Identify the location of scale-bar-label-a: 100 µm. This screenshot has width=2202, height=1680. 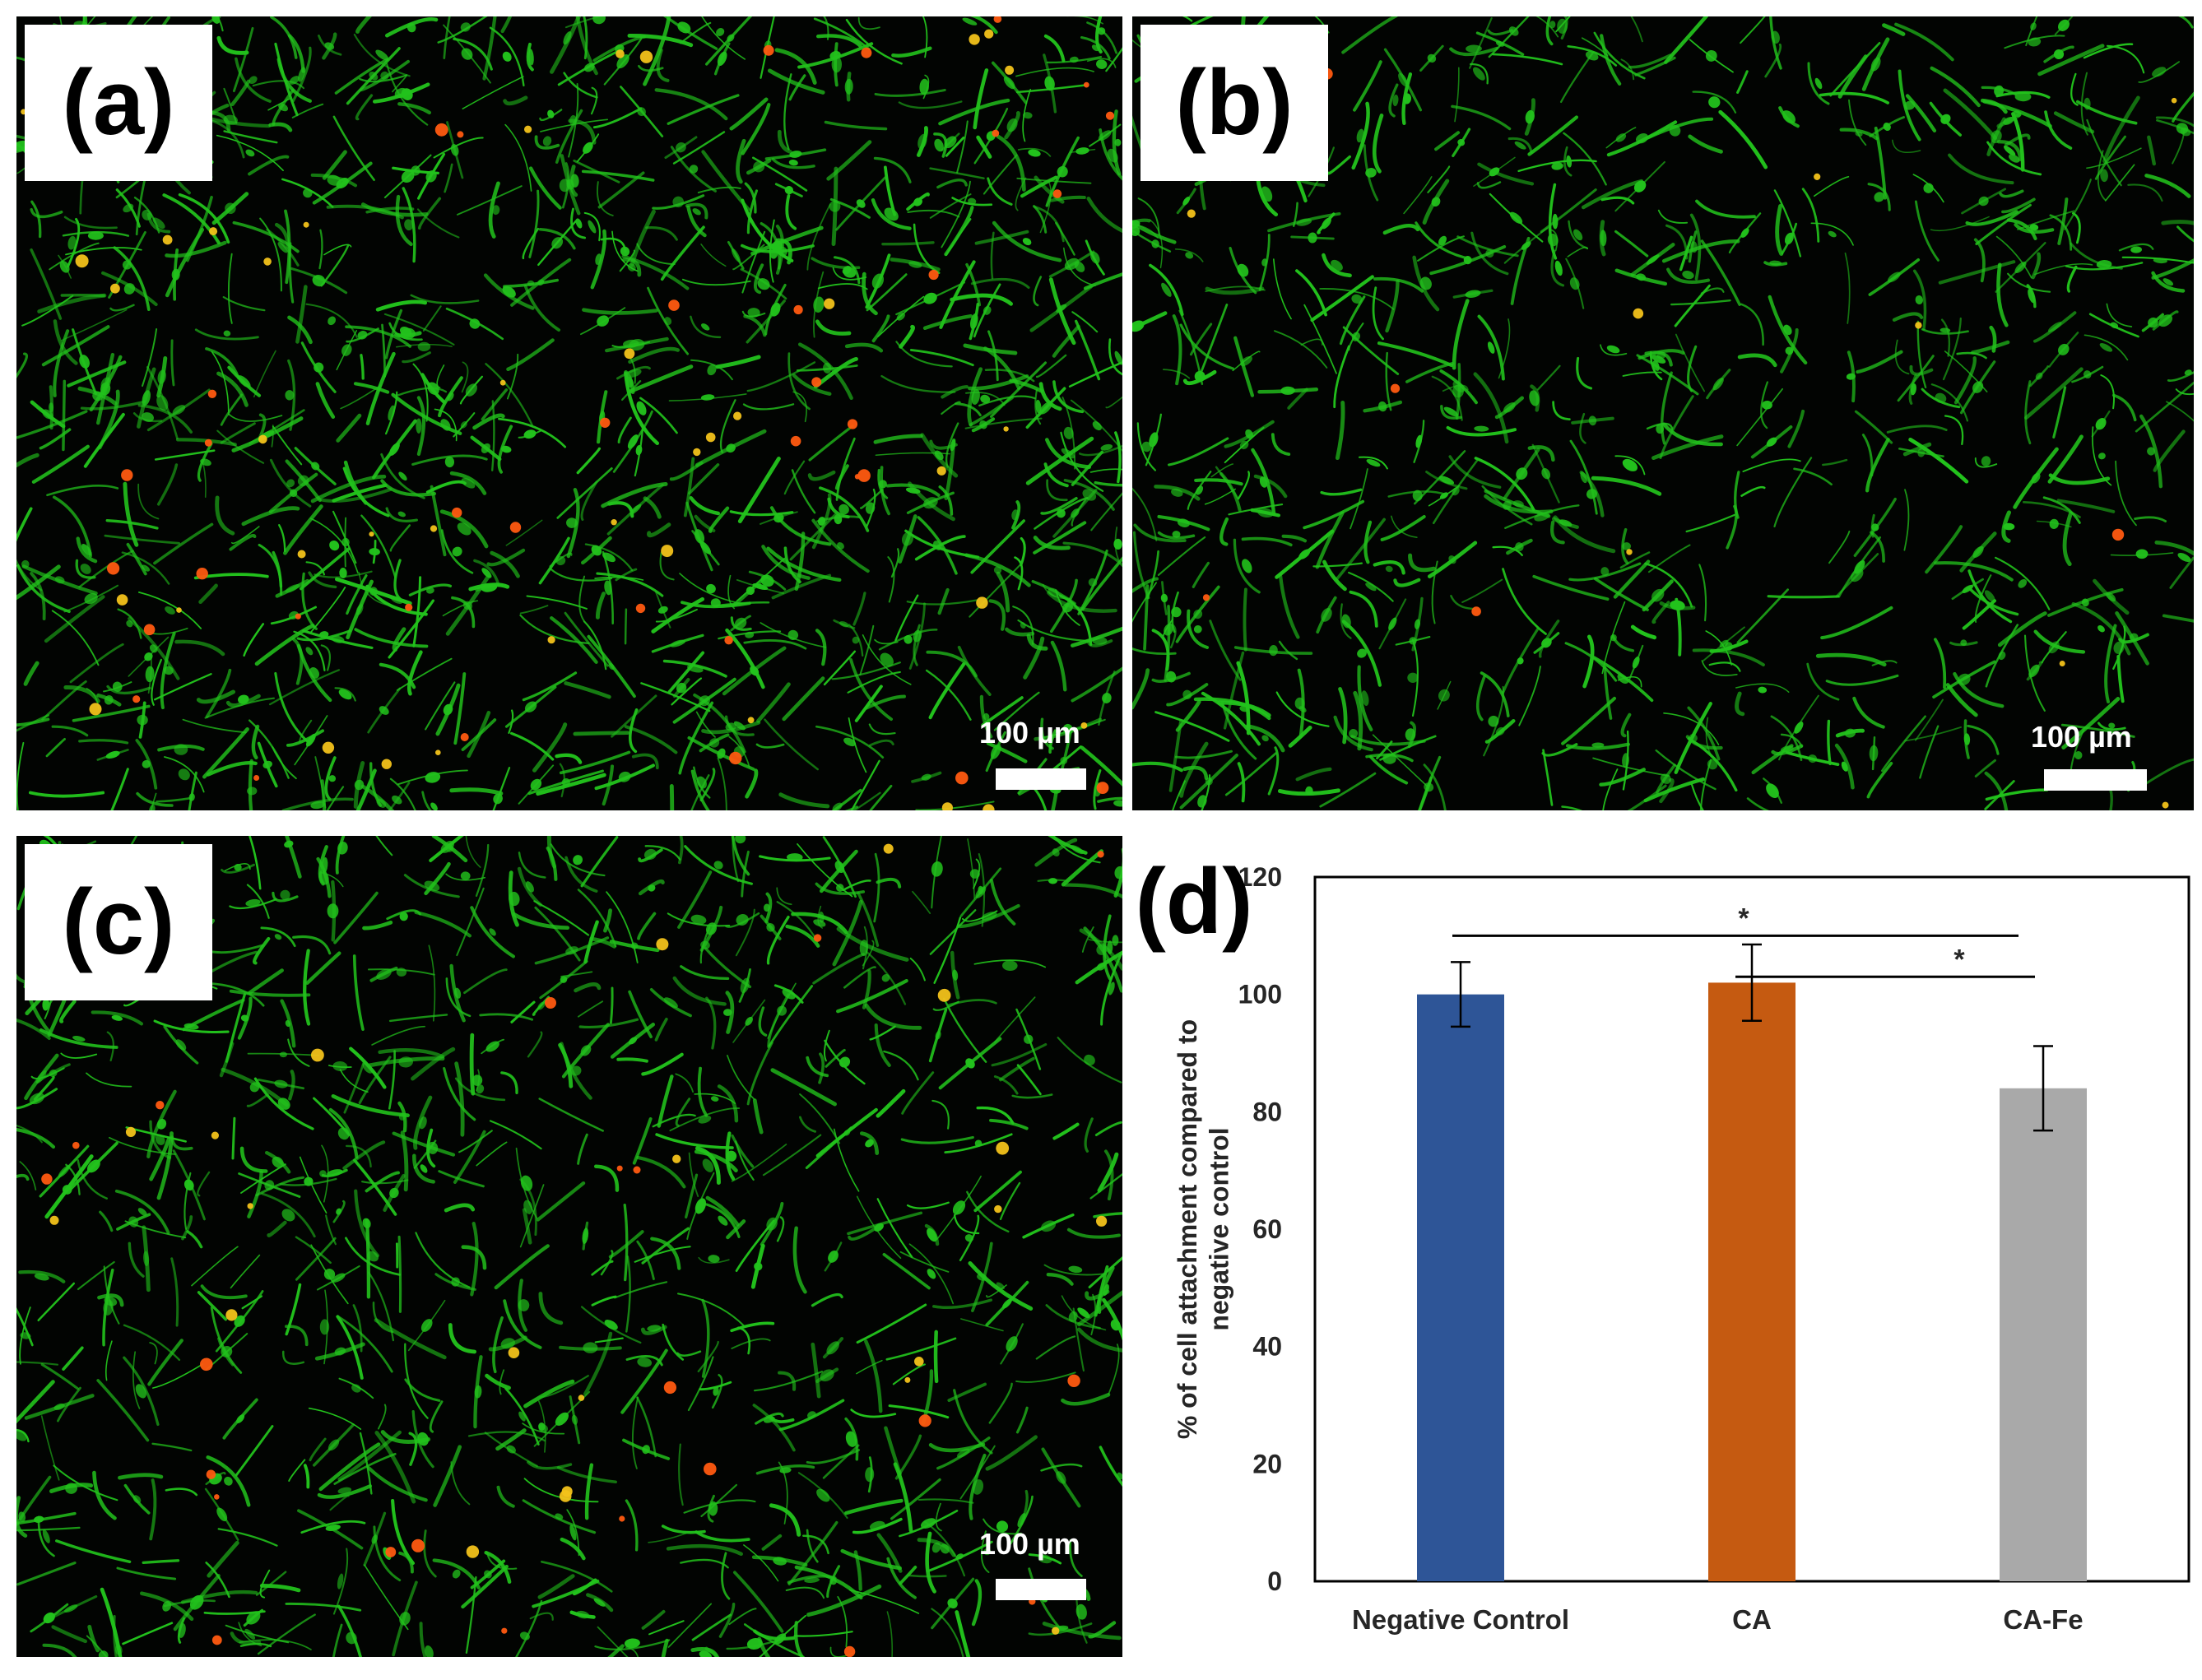
(1029, 733).